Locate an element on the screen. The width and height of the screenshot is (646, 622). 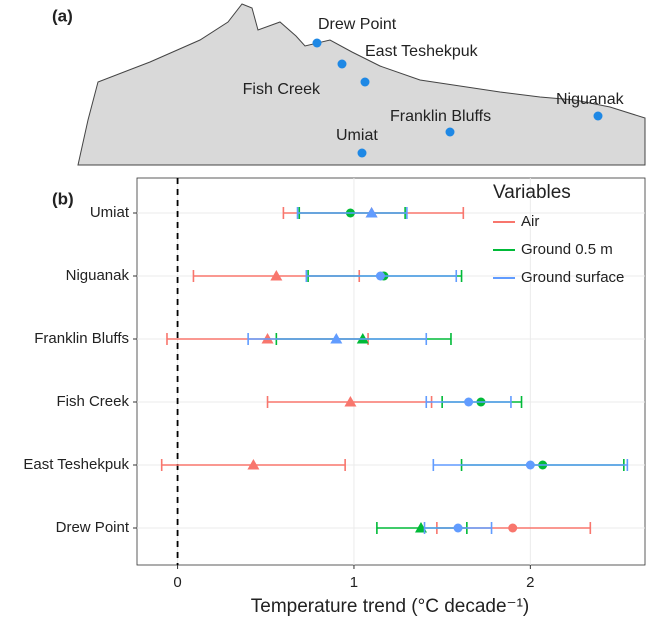
site-label: Niguanak is located at coordinates (590, 99).